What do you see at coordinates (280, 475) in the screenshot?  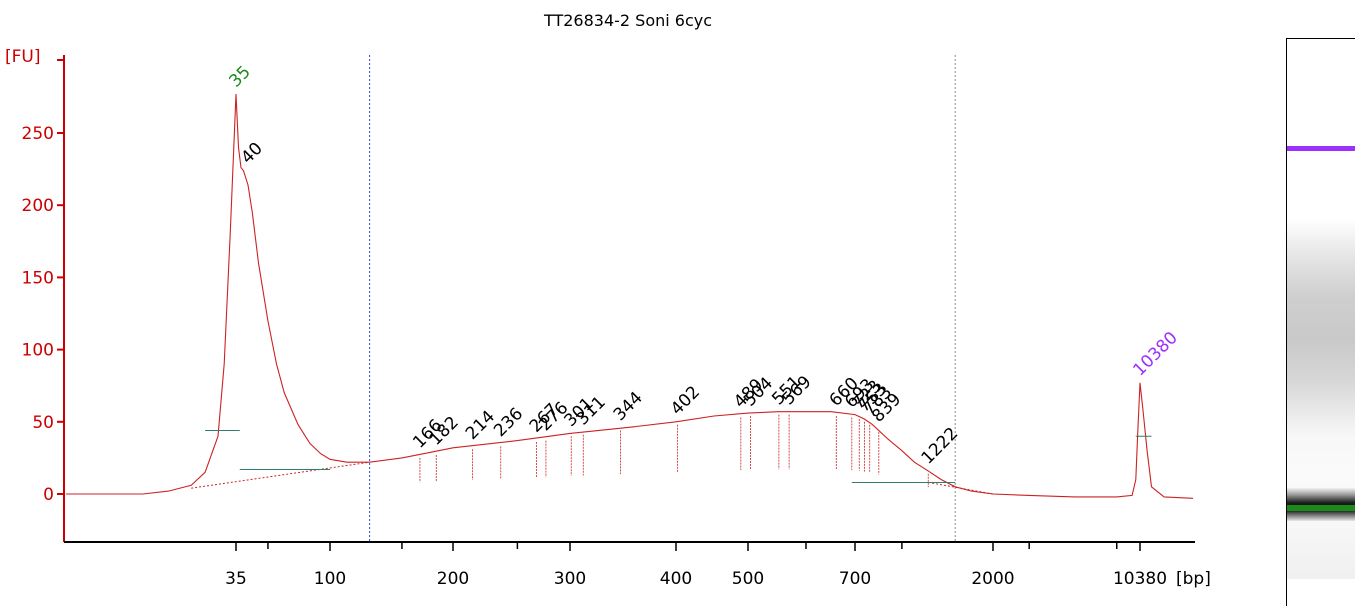 I see `baseline-dotted` at bounding box center [280, 475].